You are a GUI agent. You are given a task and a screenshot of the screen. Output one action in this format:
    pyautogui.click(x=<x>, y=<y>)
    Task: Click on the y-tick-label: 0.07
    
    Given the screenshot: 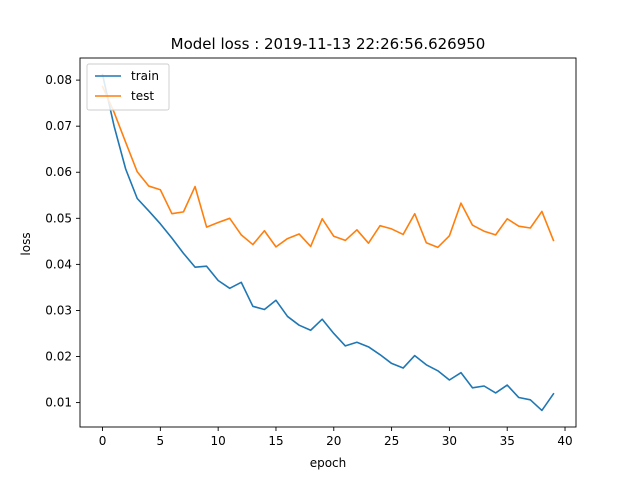 What is the action you would take?
    pyautogui.click(x=58, y=126)
    